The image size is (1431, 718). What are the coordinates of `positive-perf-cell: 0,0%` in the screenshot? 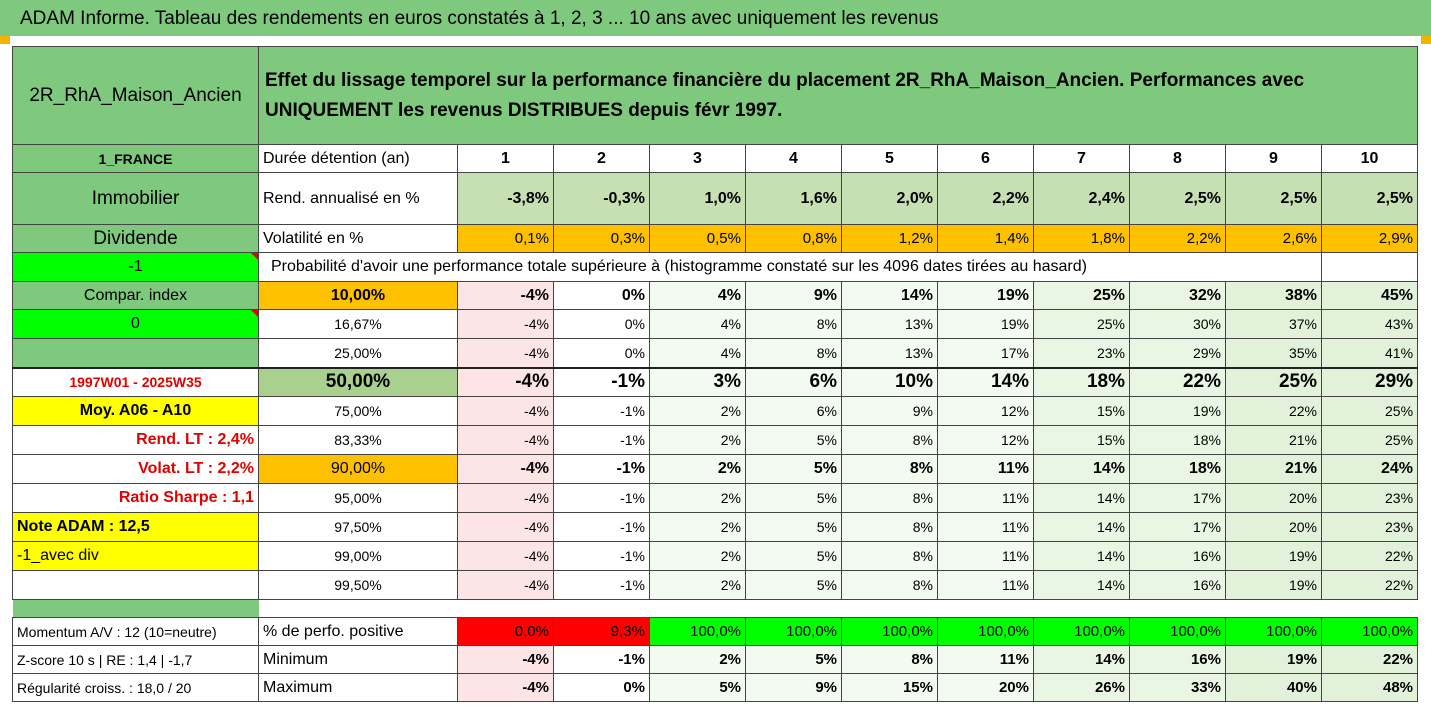 It's located at (505, 631).